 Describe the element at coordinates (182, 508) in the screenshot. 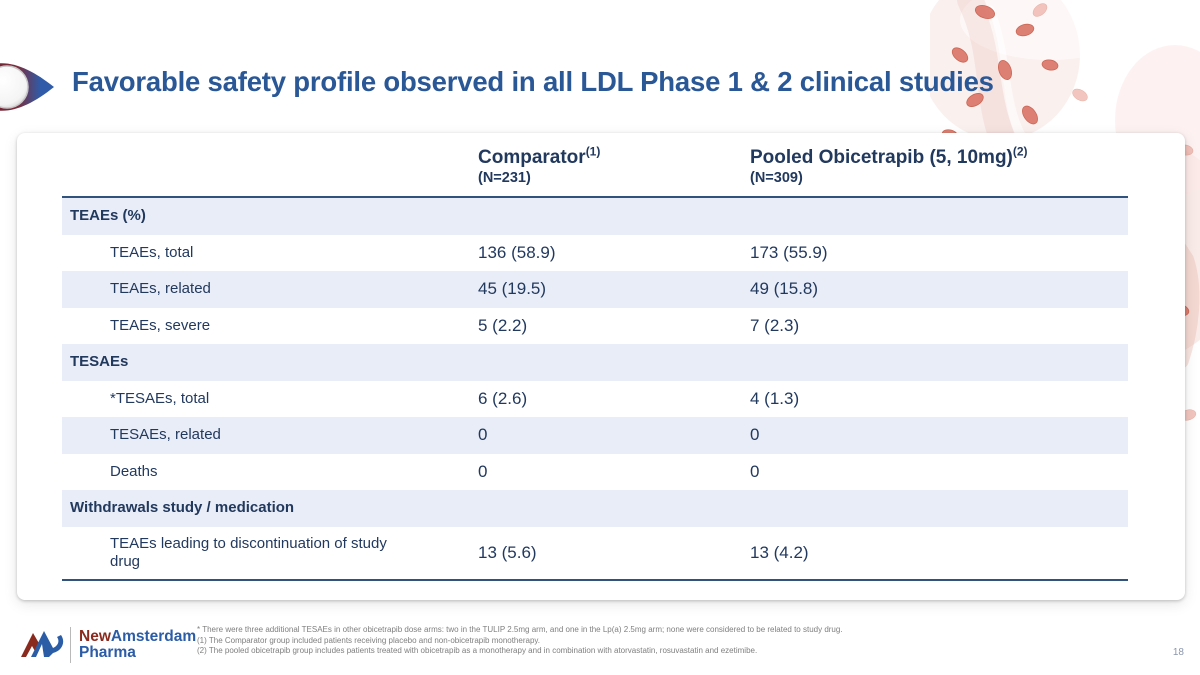

I see `row-label: Withdrawals study / medication` at that location.